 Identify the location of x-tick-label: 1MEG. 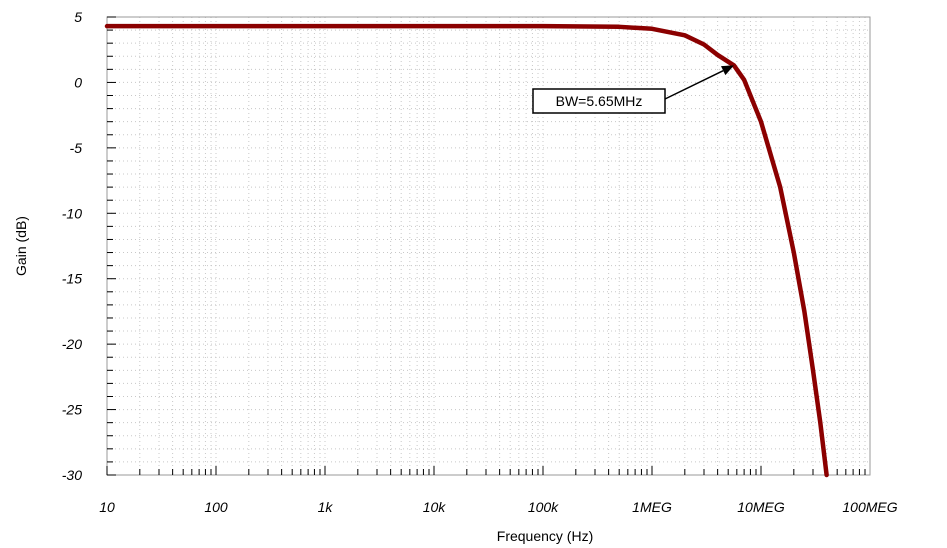
(652, 507).